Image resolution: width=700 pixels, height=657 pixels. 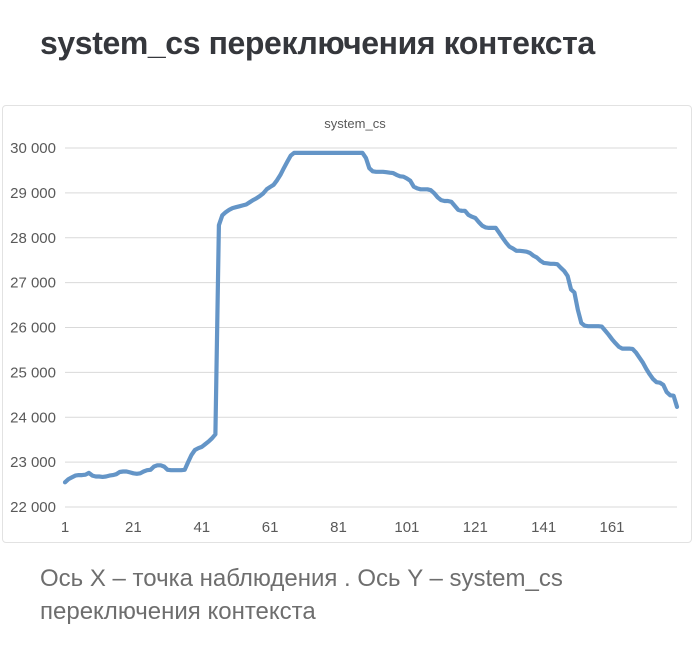 I want to click on y-tick-label: 27 000, so click(x=33, y=283).